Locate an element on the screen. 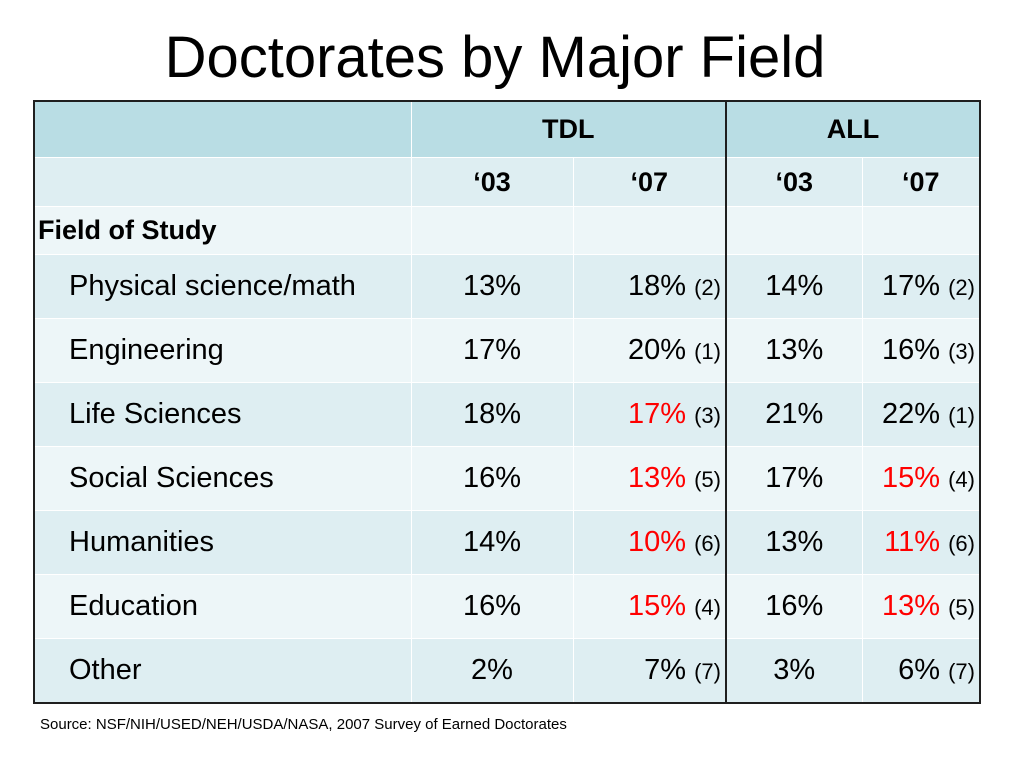 Image resolution: width=1024 pixels, height=768 pixels. tdl-07-cell-rank: (2) is located at coordinates (707, 287).